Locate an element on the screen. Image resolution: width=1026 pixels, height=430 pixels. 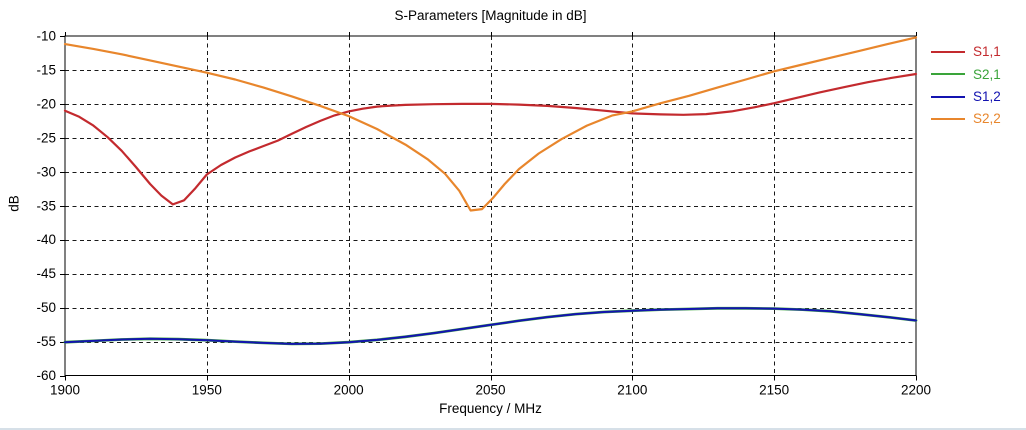
series-curve-s12 is located at coordinates (490, 326).